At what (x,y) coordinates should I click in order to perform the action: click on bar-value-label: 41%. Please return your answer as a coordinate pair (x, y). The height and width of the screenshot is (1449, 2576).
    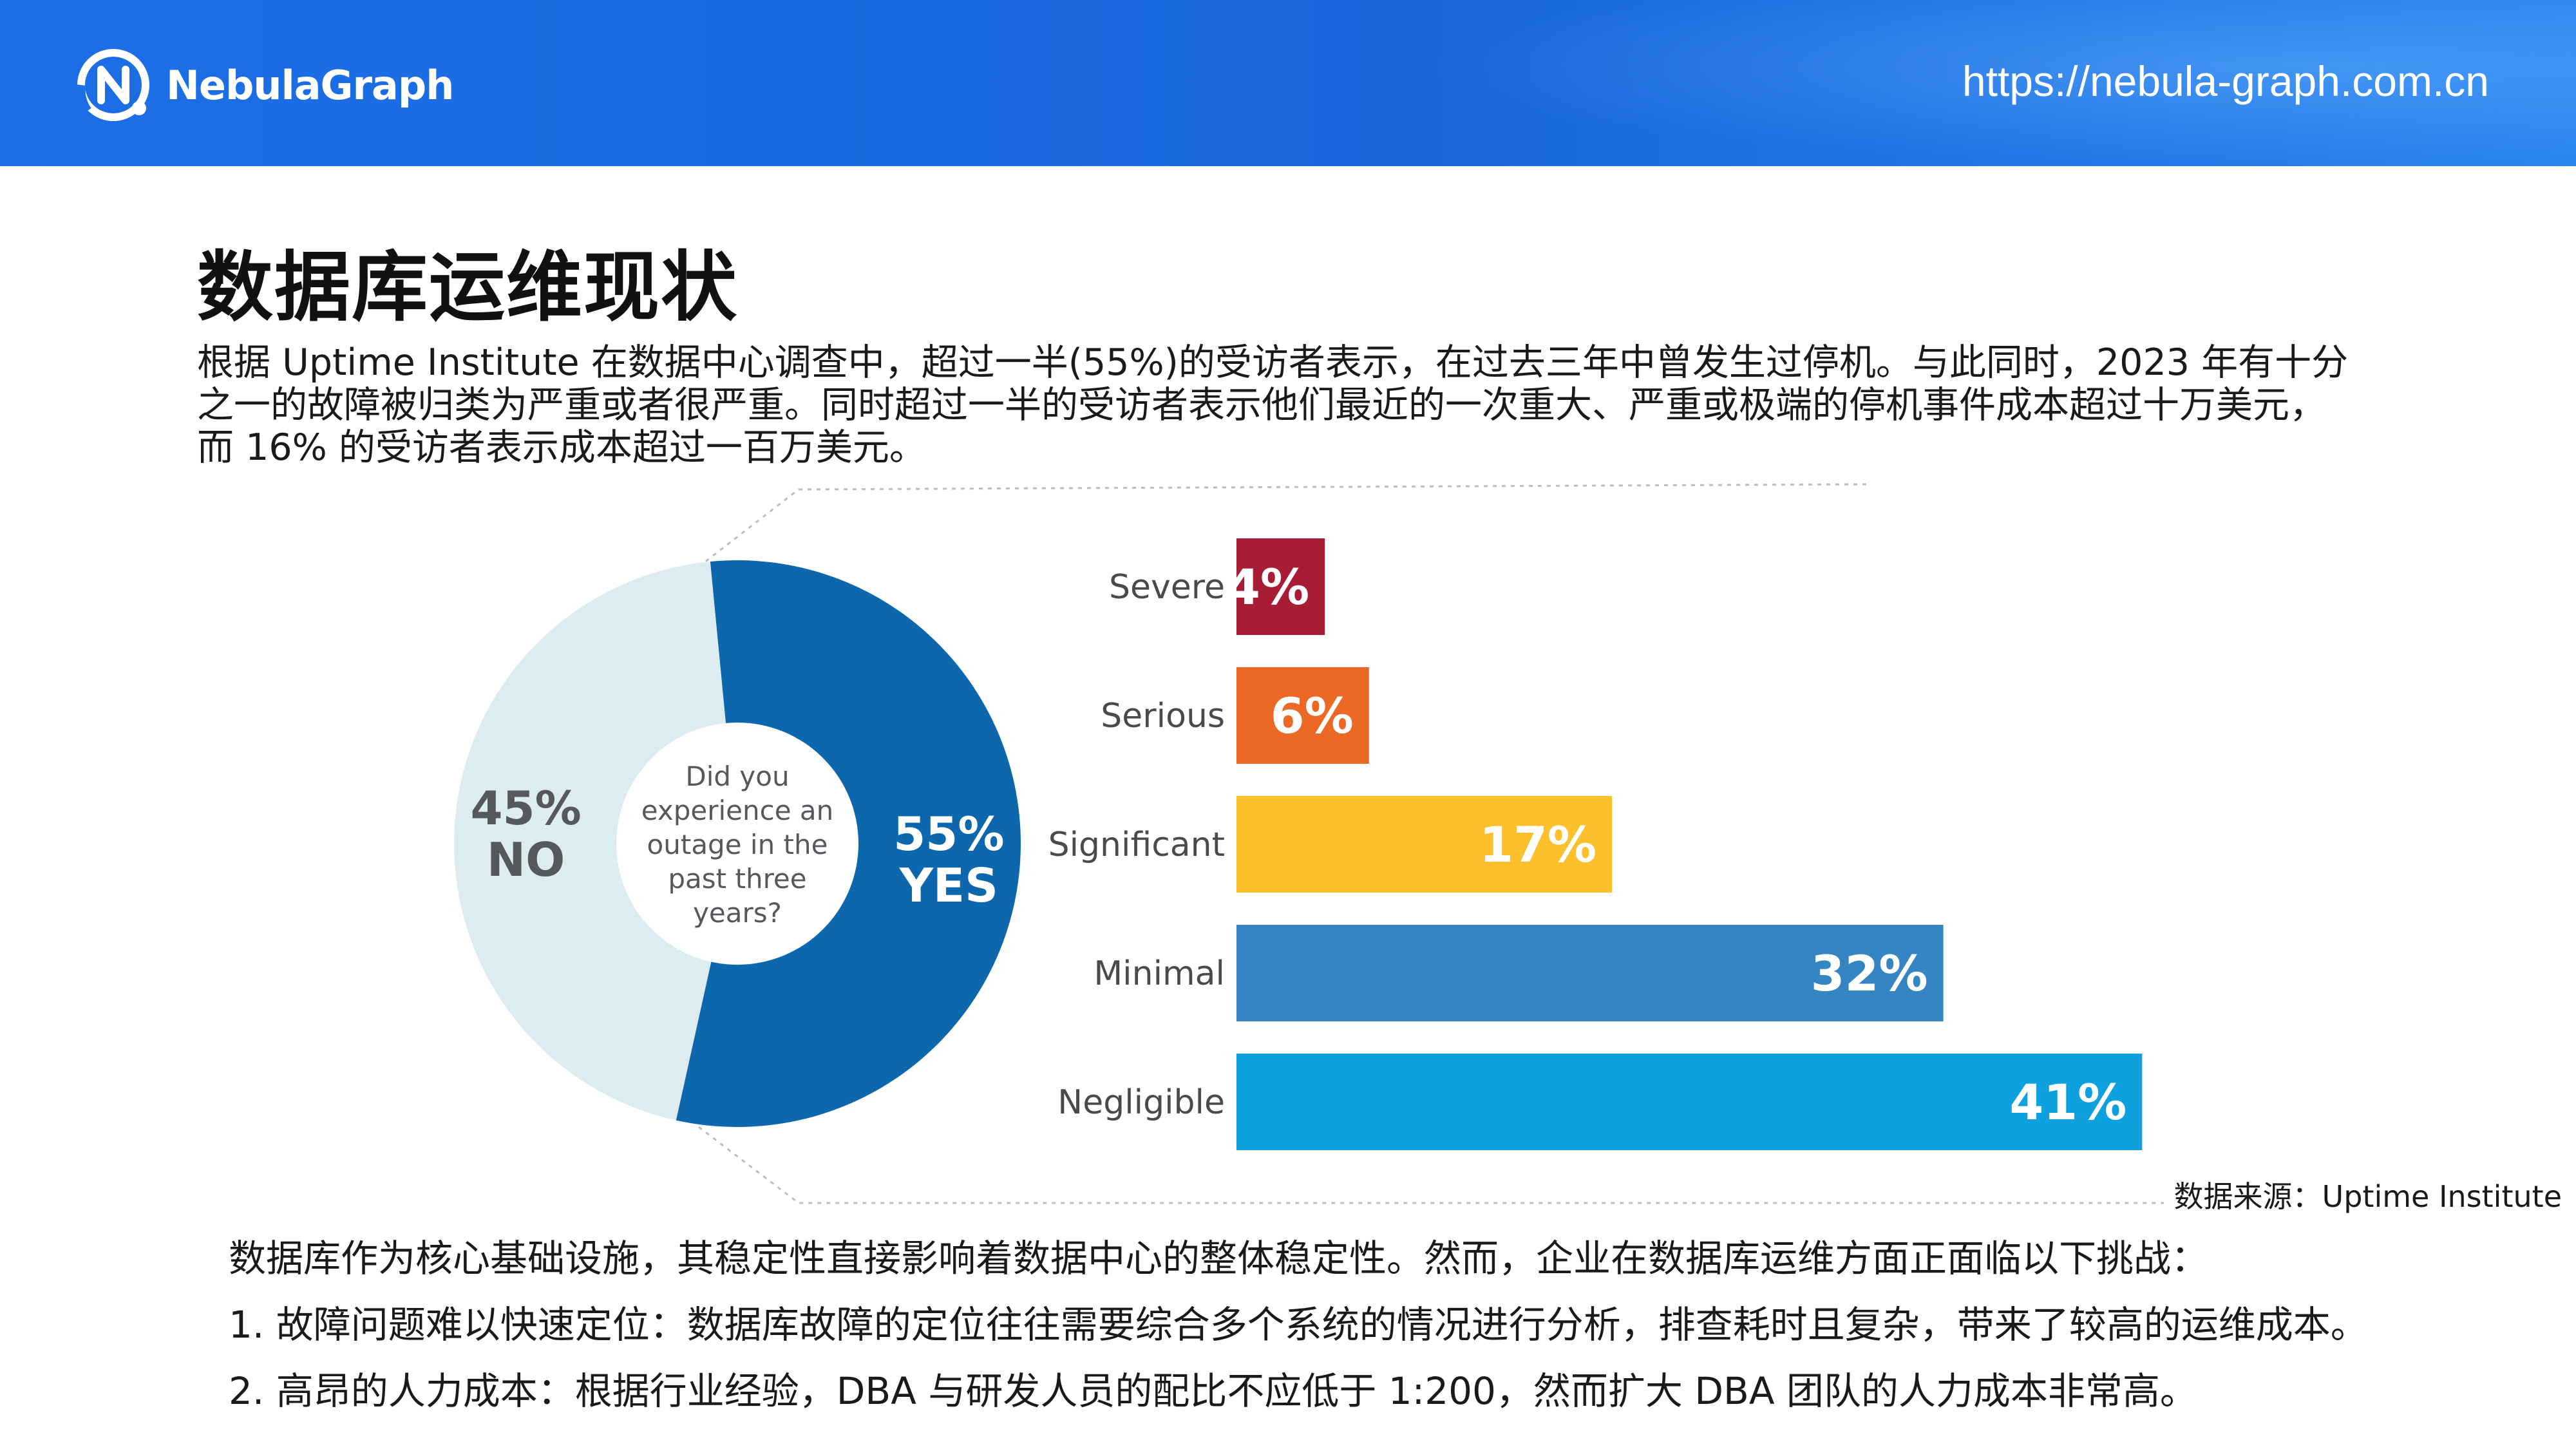
    Looking at the image, I should click on (2068, 1102).